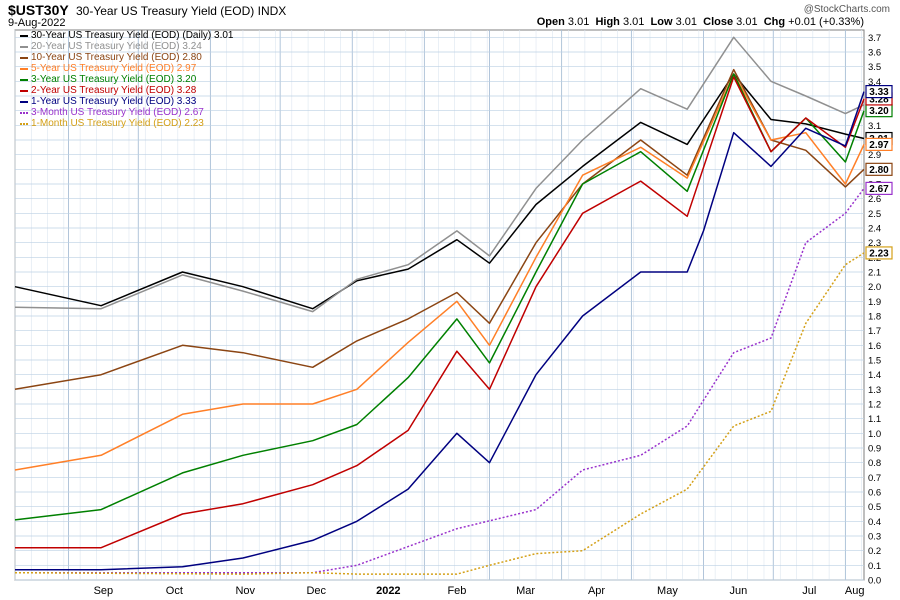 Image resolution: width=900 pixels, height=600 pixels. Describe the element at coordinates (874, 214) in the screenshot. I see `y-tick-label: 2.5` at that location.